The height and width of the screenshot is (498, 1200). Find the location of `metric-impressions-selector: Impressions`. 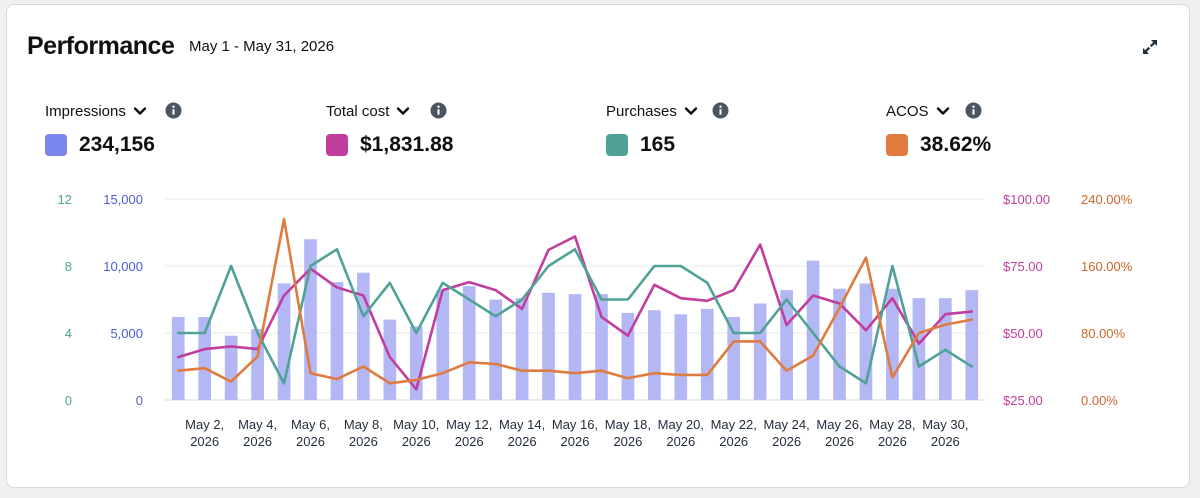

metric-impressions-selector: Impressions is located at coordinates (100, 111).